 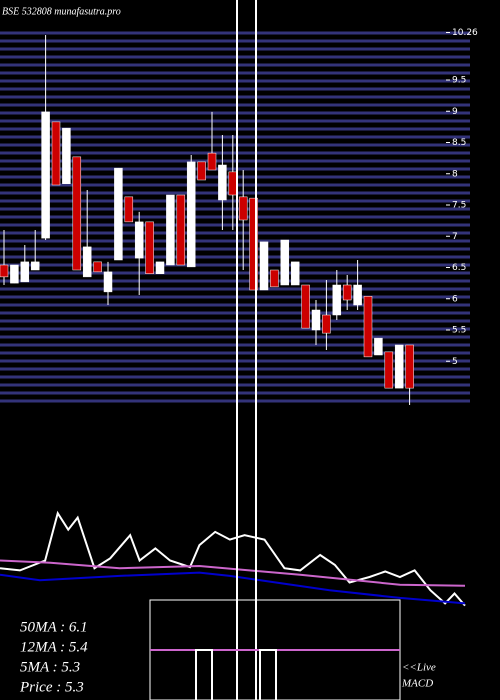 I want to click on y-tick-label: 5.5, so click(x=459, y=331).